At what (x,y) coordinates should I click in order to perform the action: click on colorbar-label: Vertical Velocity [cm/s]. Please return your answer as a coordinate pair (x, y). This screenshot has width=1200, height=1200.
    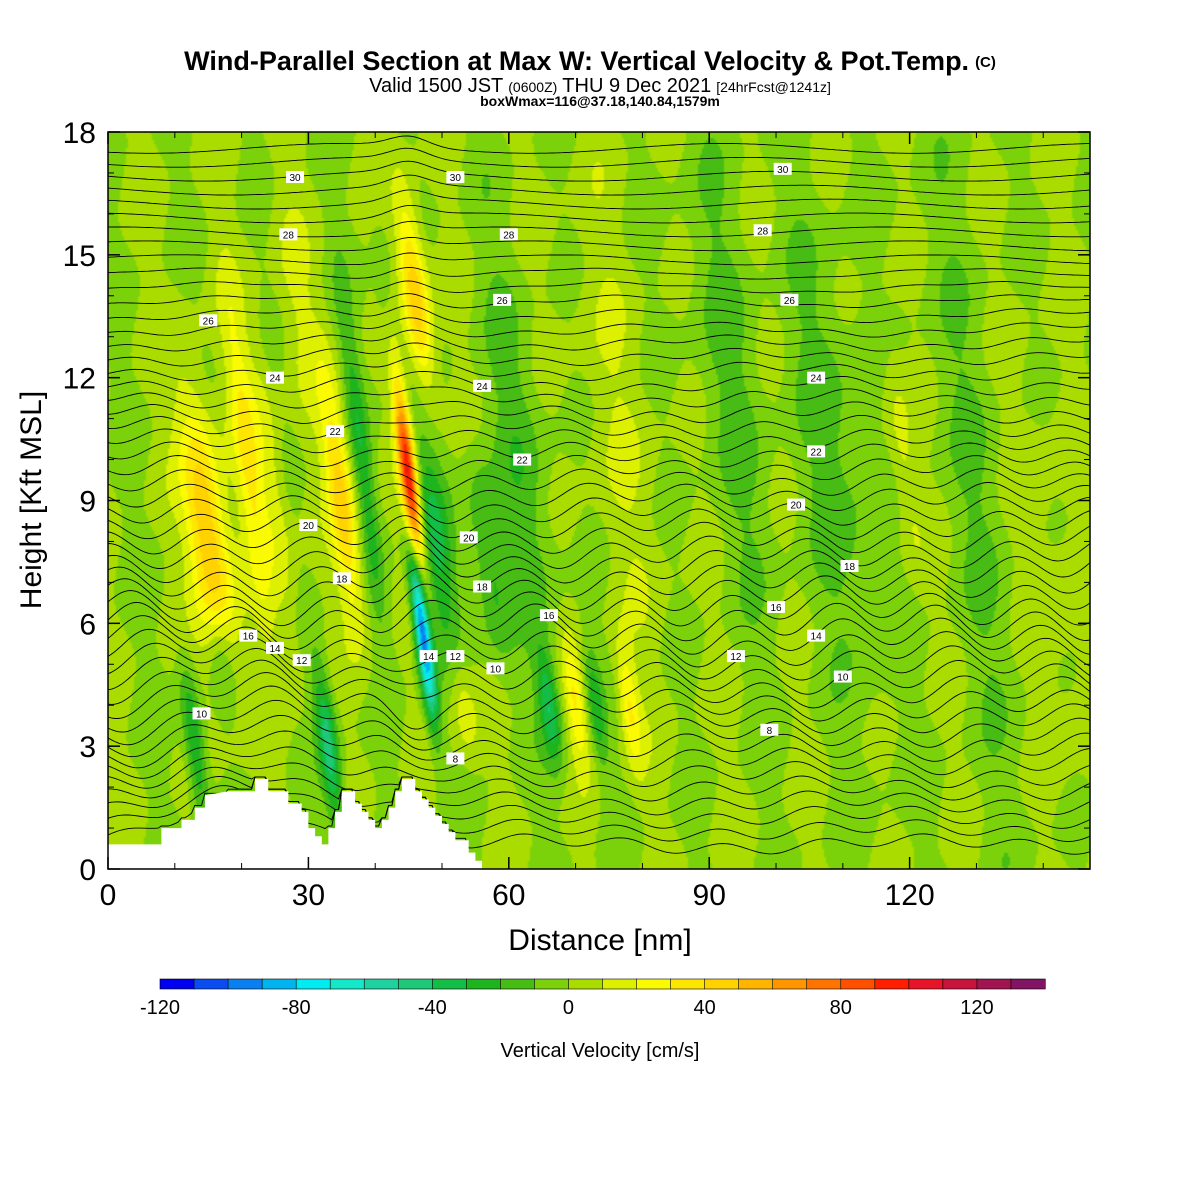
    Looking at the image, I should click on (600, 1051).